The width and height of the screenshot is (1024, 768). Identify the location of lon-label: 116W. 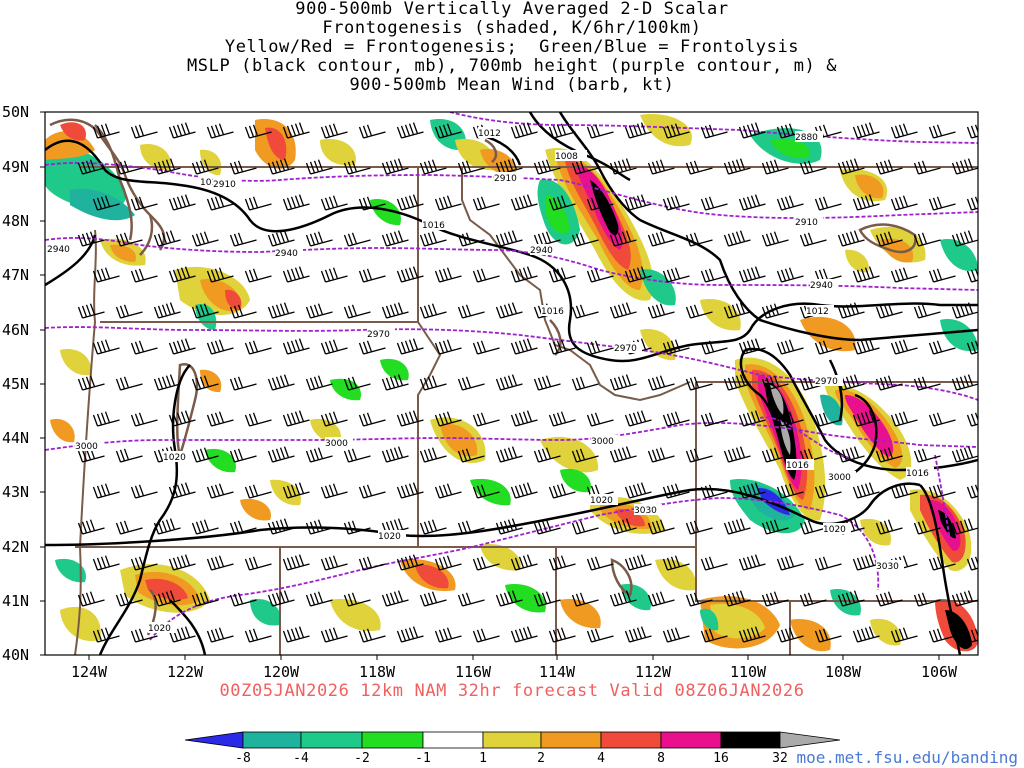
(473, 672).